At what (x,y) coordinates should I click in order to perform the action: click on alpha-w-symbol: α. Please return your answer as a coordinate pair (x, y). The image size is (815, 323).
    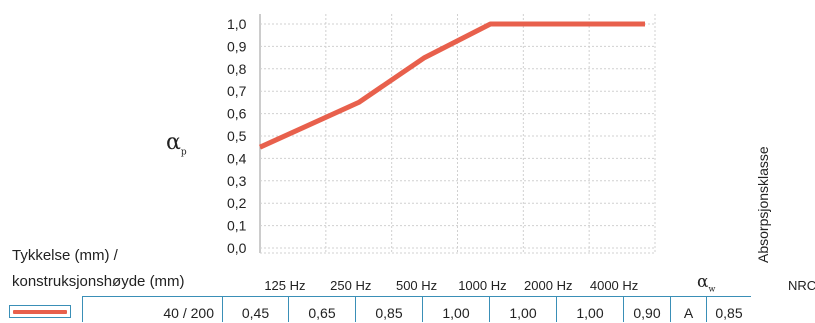
    Looking at the image, I should click on (703, 282).